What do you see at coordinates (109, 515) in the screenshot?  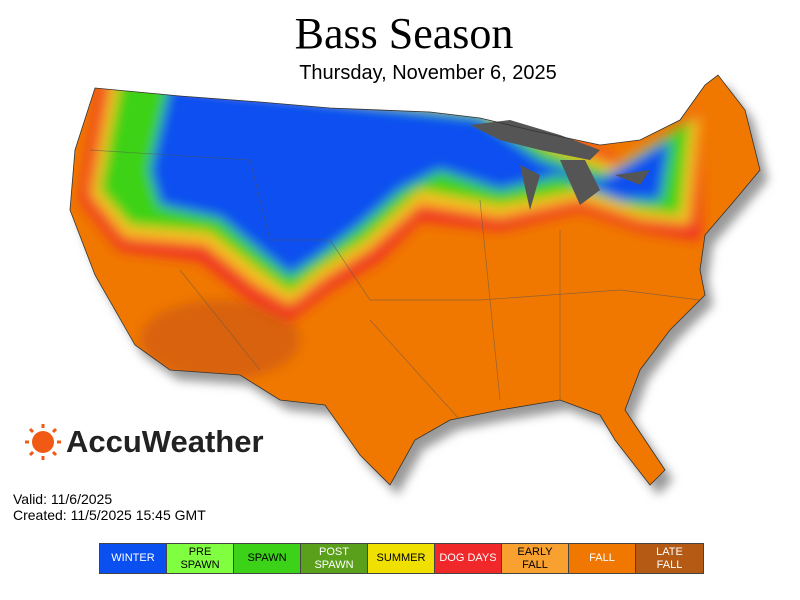 I see `created-date: Created: 11/5/2025 15:45 GMT` at bounding box center [109, 515].